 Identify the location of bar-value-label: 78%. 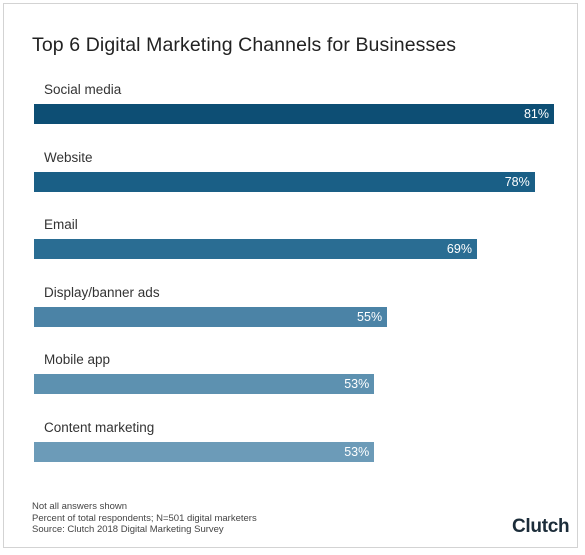
(517, 181).